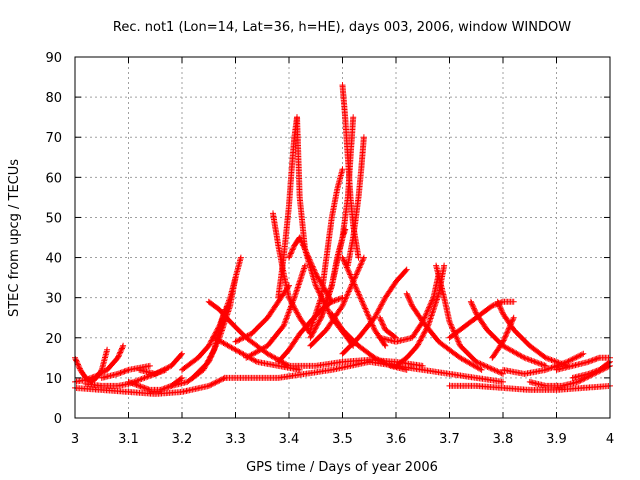 The height and width of the screenshot is (480, 640). What do you see at coordinates (53, 379) in the screenshot?
I see `y-tick-label: 10` at bounding box center [53, 379].